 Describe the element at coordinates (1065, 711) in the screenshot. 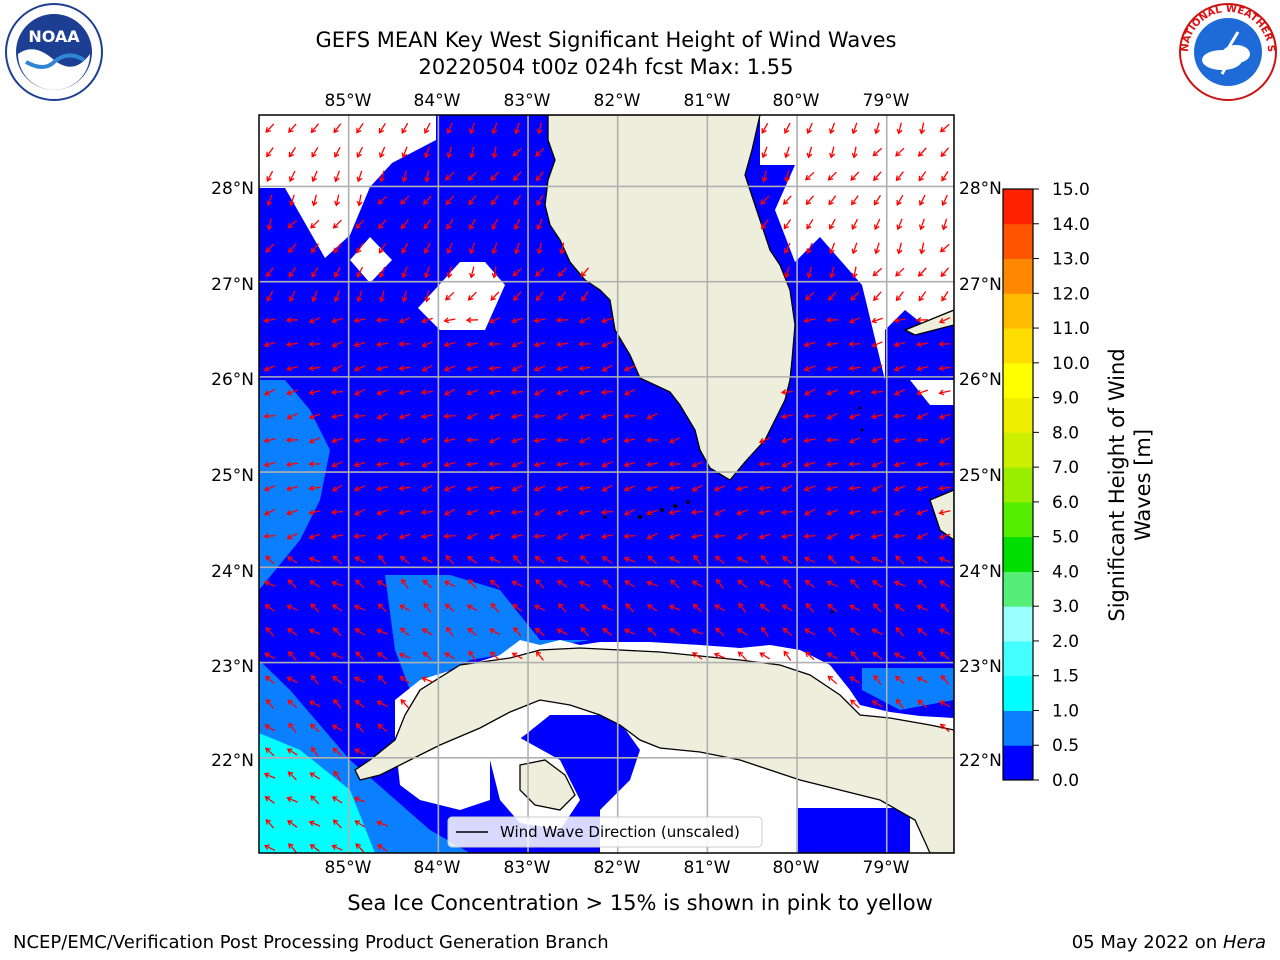

I see `colorbar-tick-label: 1.0` at that location.